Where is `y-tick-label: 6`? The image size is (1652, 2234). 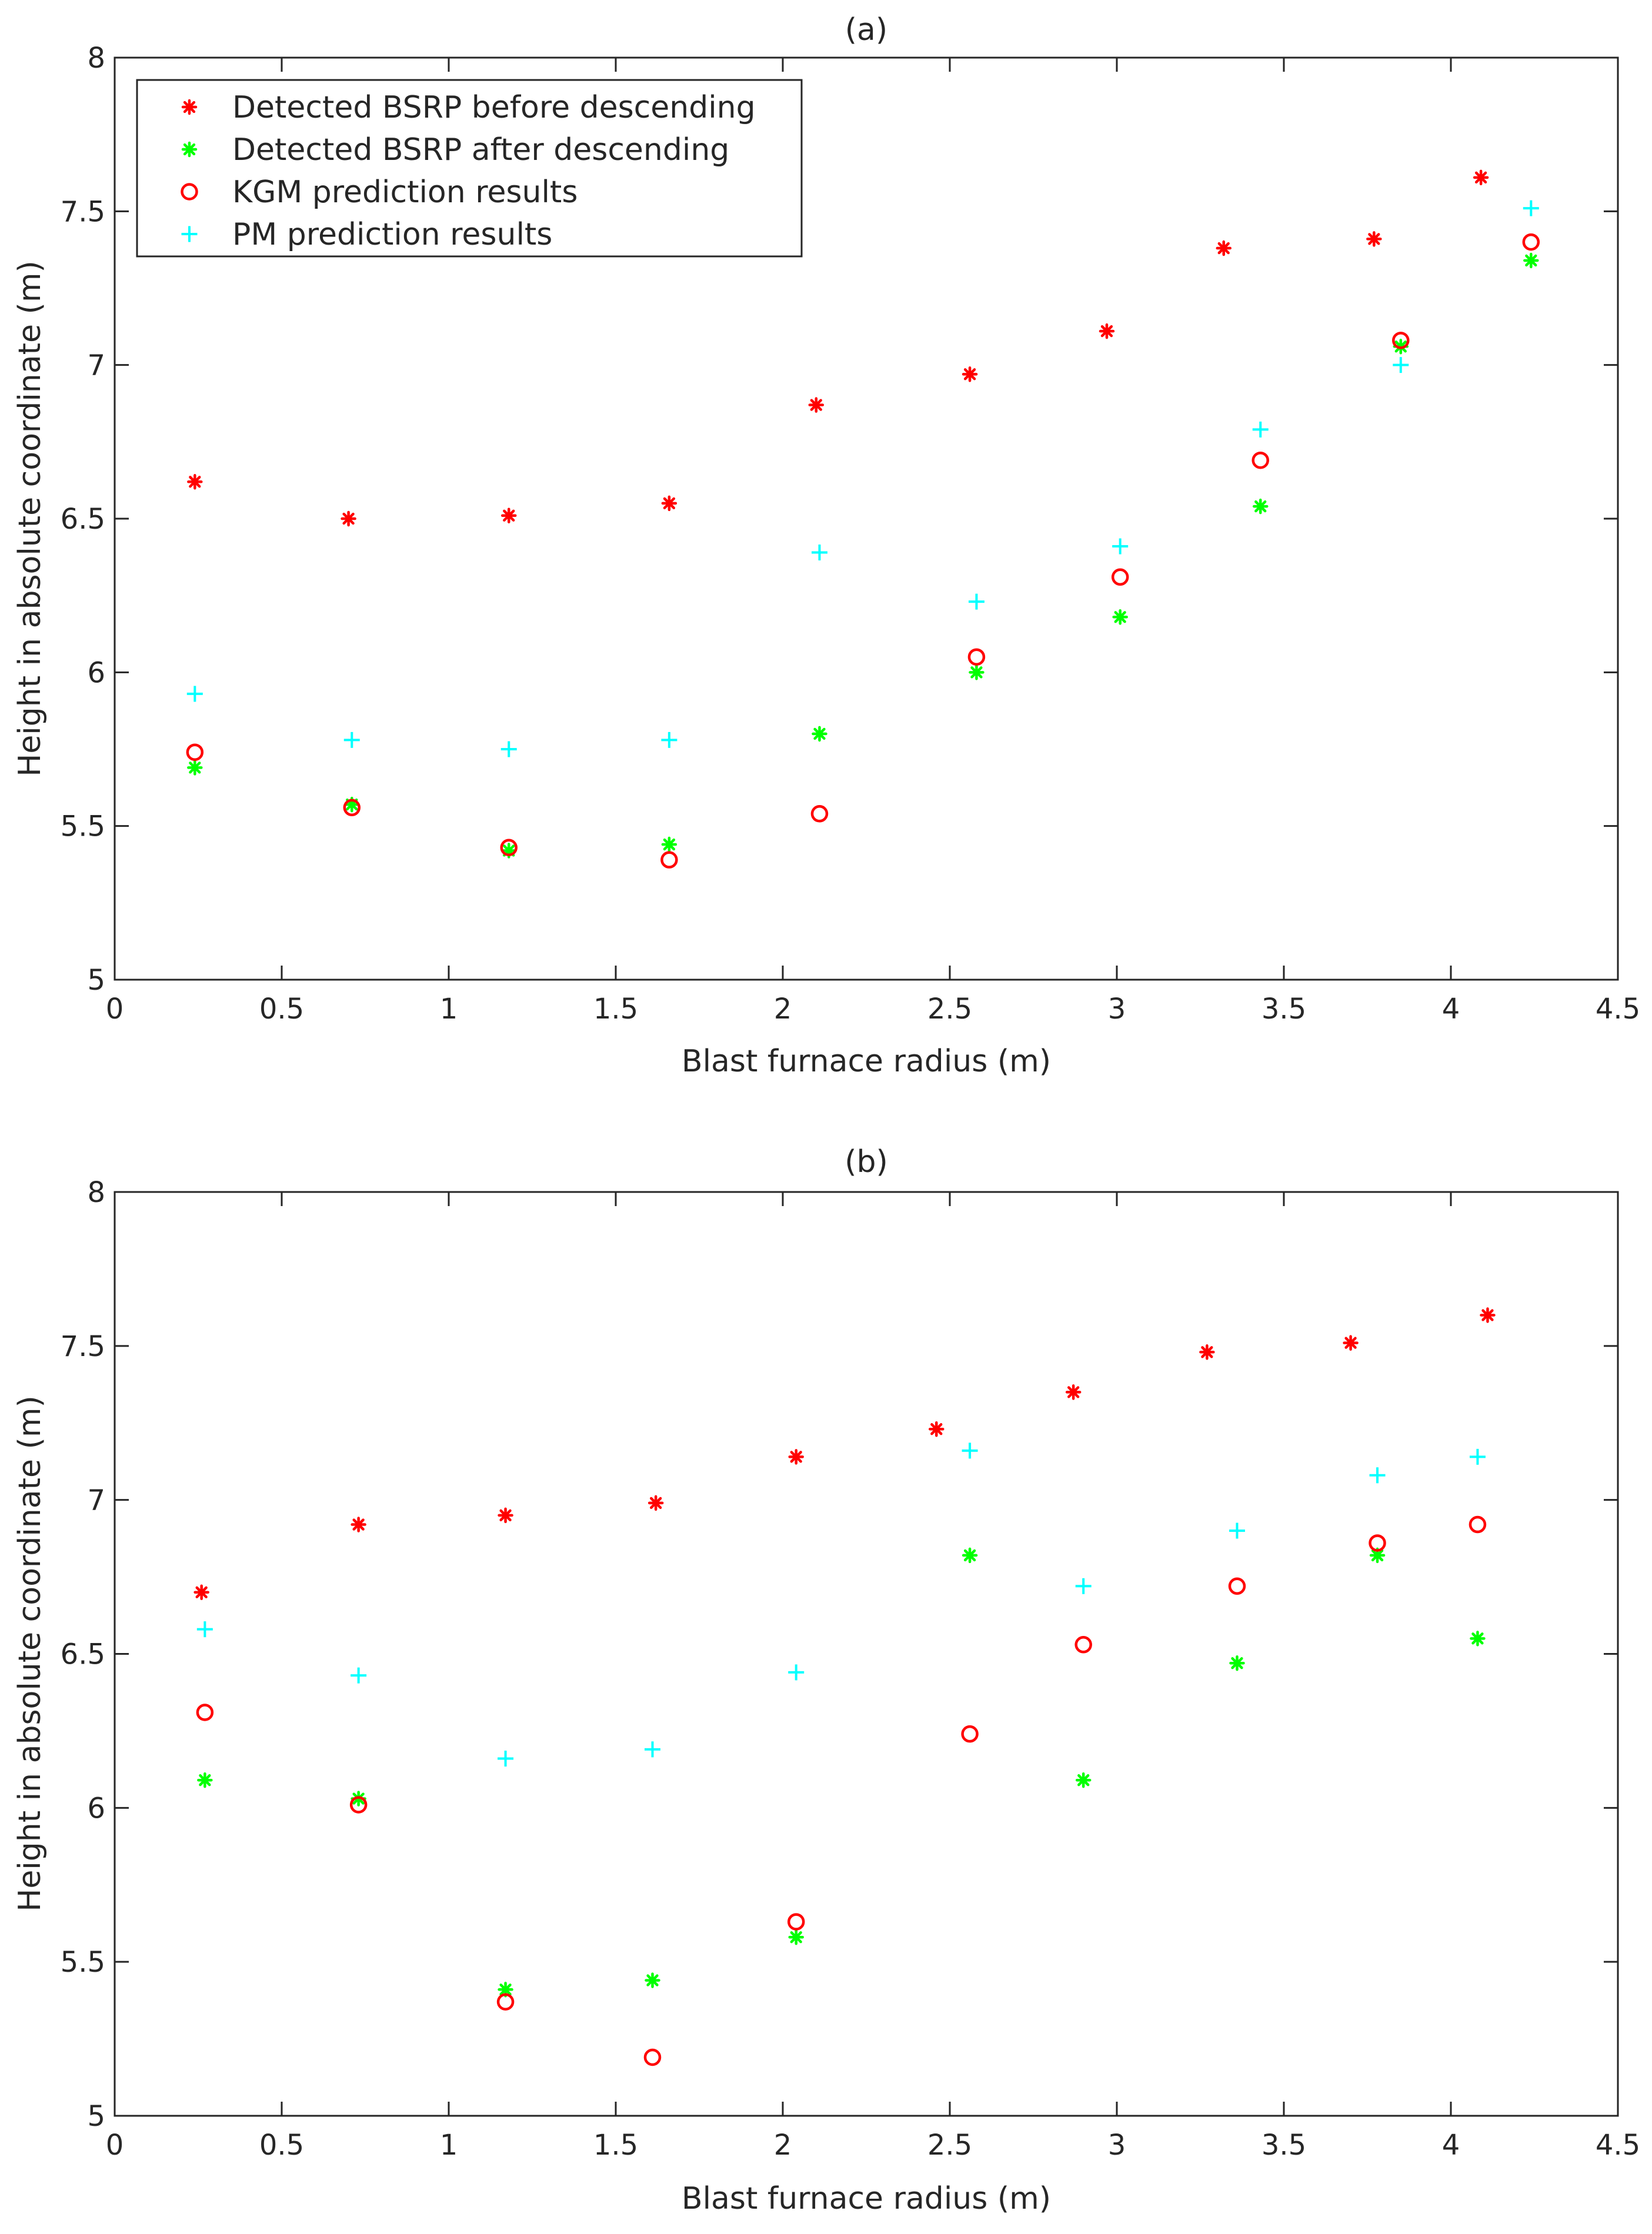 y-tick-label: 6 is located at coordinates (96, 1808).